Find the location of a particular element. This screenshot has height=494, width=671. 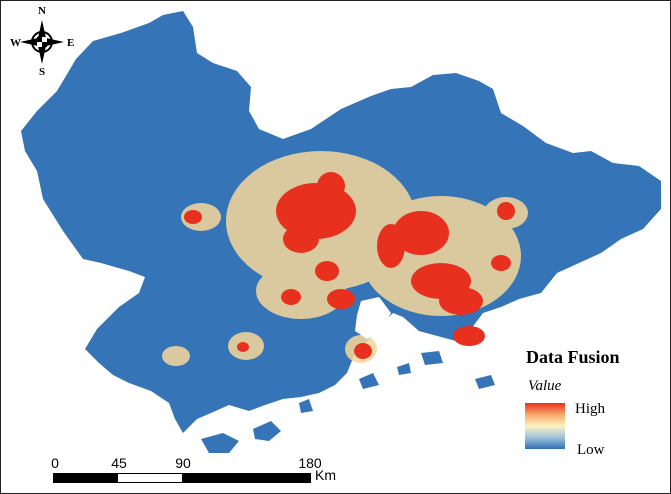

legend-color-ramp is located at coordinates (545, 426).